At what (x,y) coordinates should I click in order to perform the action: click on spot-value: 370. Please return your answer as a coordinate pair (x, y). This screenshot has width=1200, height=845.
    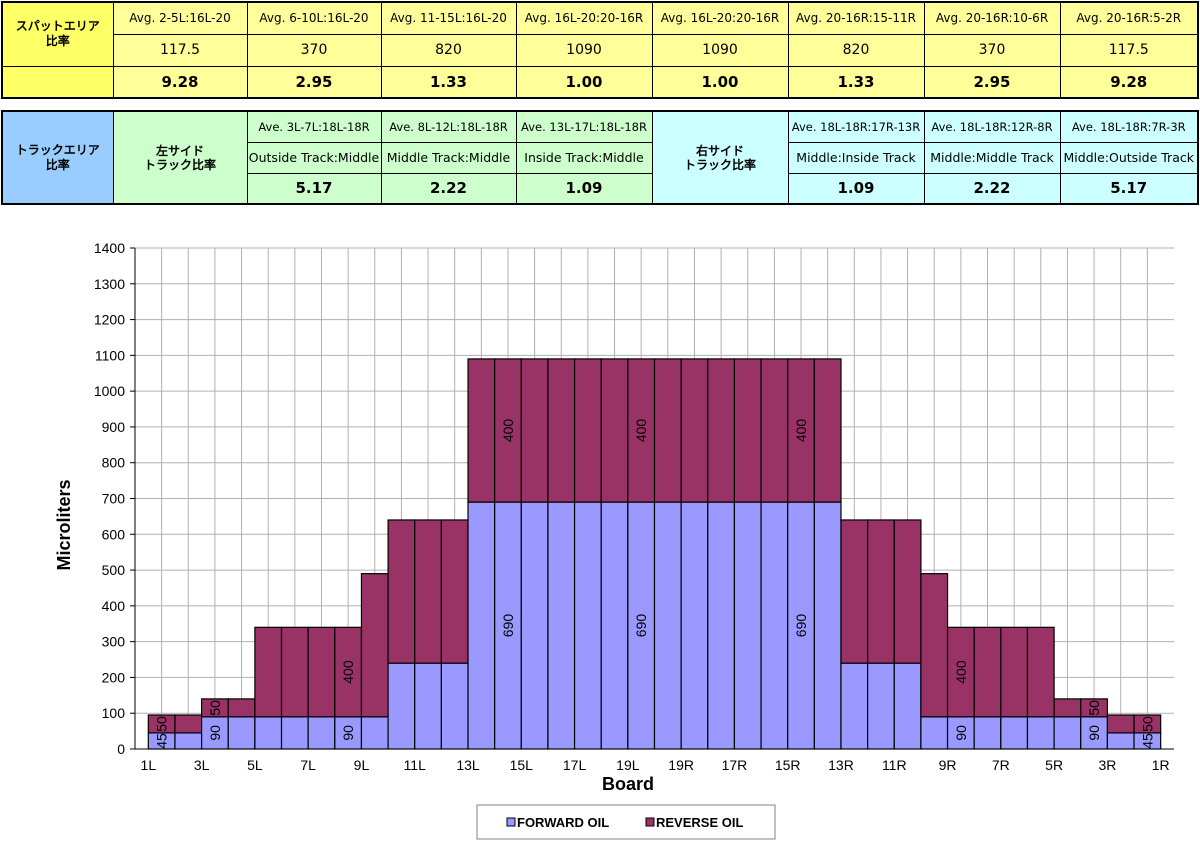
    Looking at the image, I should click on (314, 50).